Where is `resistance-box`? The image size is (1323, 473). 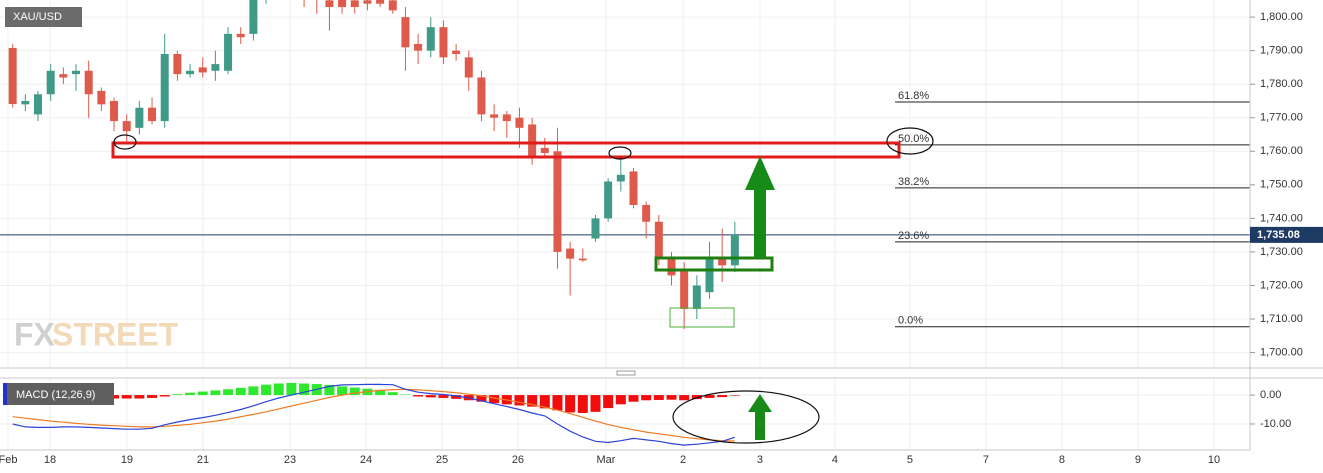
resistance-box is located at coordinates (506, 150).